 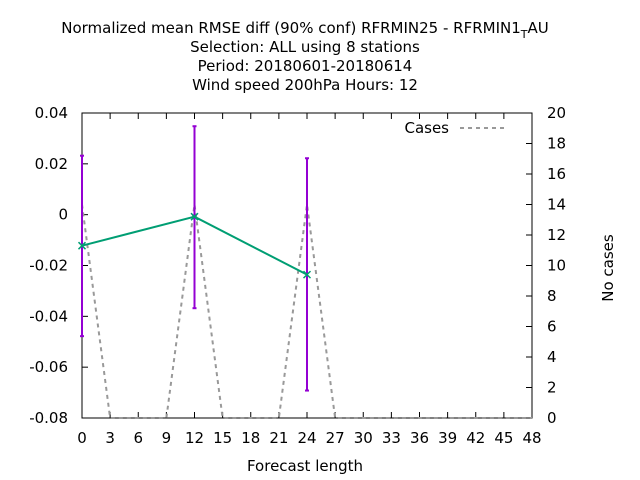 I want to click on x-tick-label: 3, so click(x=110, y=438).